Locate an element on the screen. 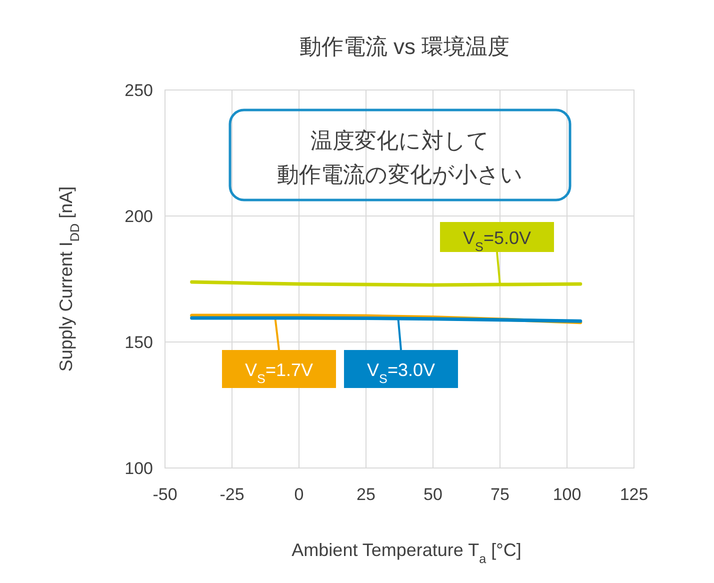 The image size is (714, 583). x-axis-title: Ambient Temperature T$_{a}$ [°C] is located at coordinates (407, 553).